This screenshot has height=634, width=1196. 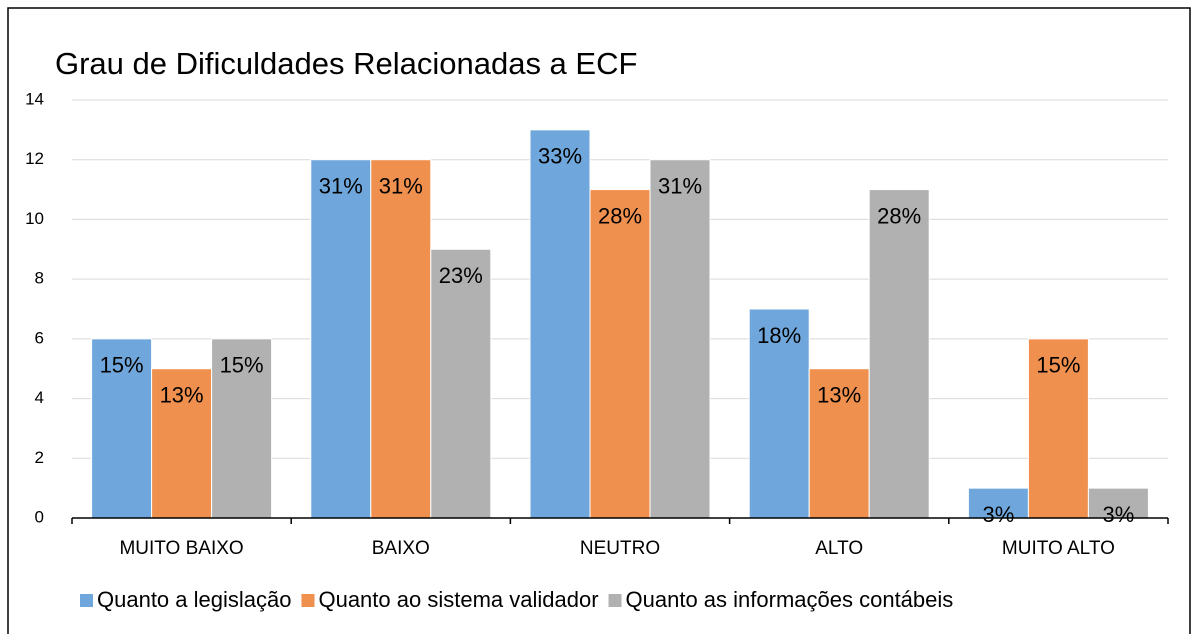 I want to click on data-label: 18%, so click(x=779, y=335).